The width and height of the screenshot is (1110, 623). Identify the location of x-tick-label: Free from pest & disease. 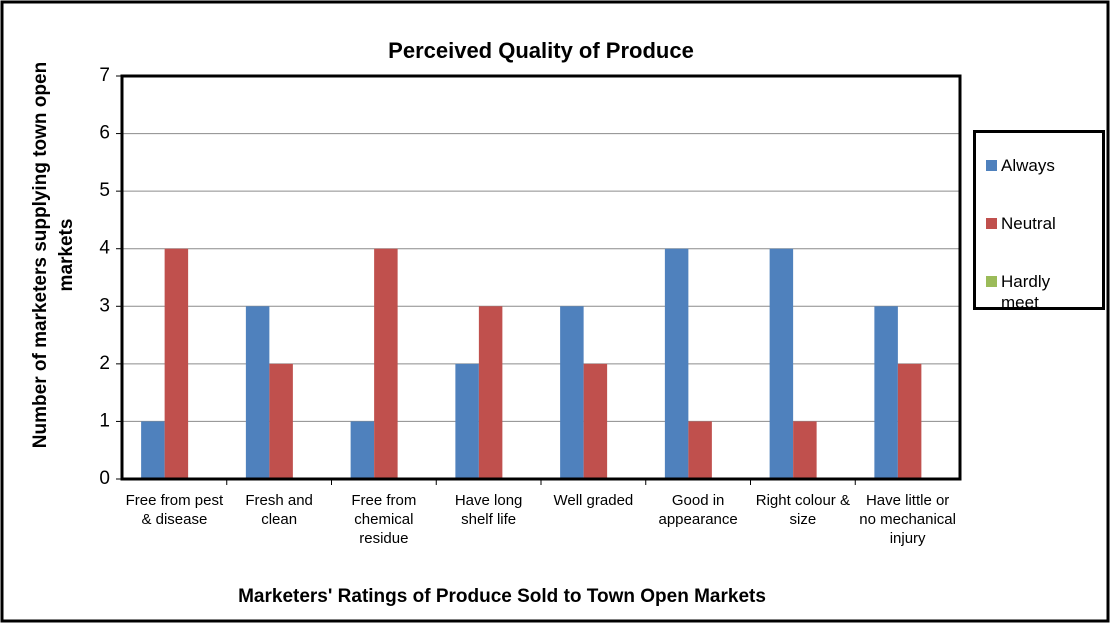
(174, 510).